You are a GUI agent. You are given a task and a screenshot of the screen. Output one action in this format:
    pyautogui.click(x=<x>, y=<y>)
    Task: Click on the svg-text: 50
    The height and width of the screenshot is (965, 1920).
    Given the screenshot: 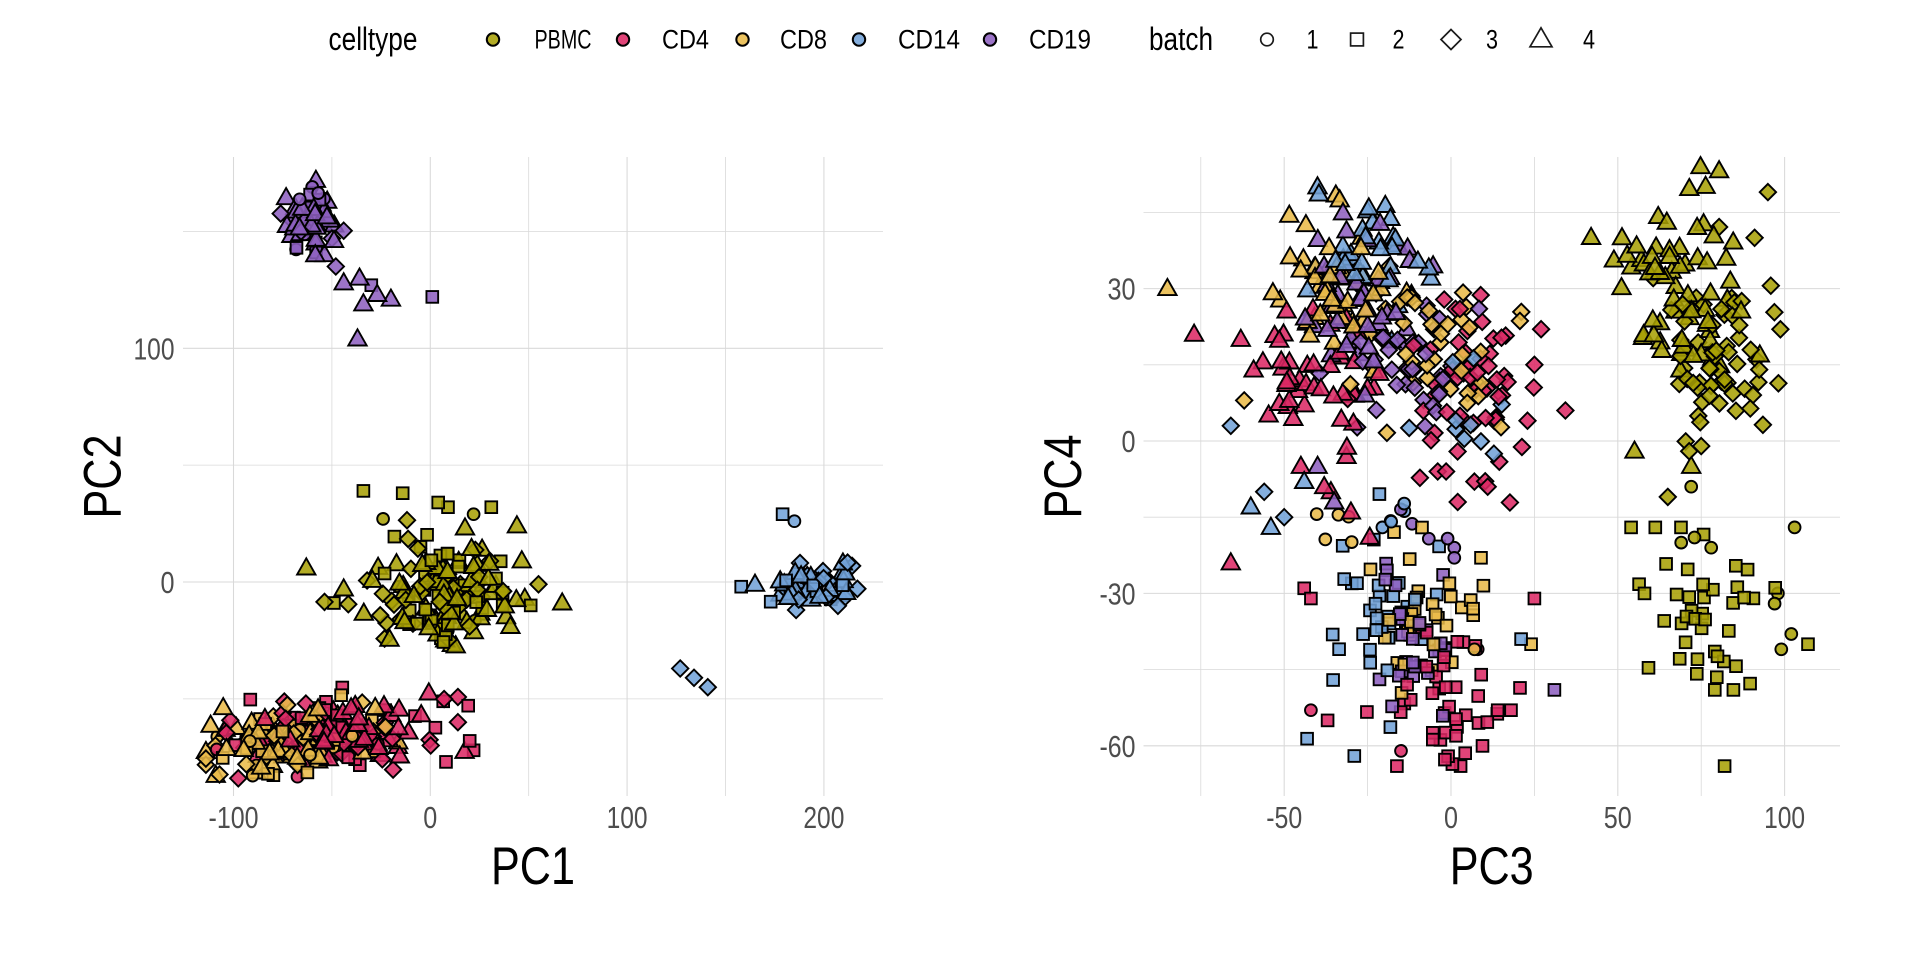 What is the action you would take?
    pyautogui.click(x=1618, y=817)
    